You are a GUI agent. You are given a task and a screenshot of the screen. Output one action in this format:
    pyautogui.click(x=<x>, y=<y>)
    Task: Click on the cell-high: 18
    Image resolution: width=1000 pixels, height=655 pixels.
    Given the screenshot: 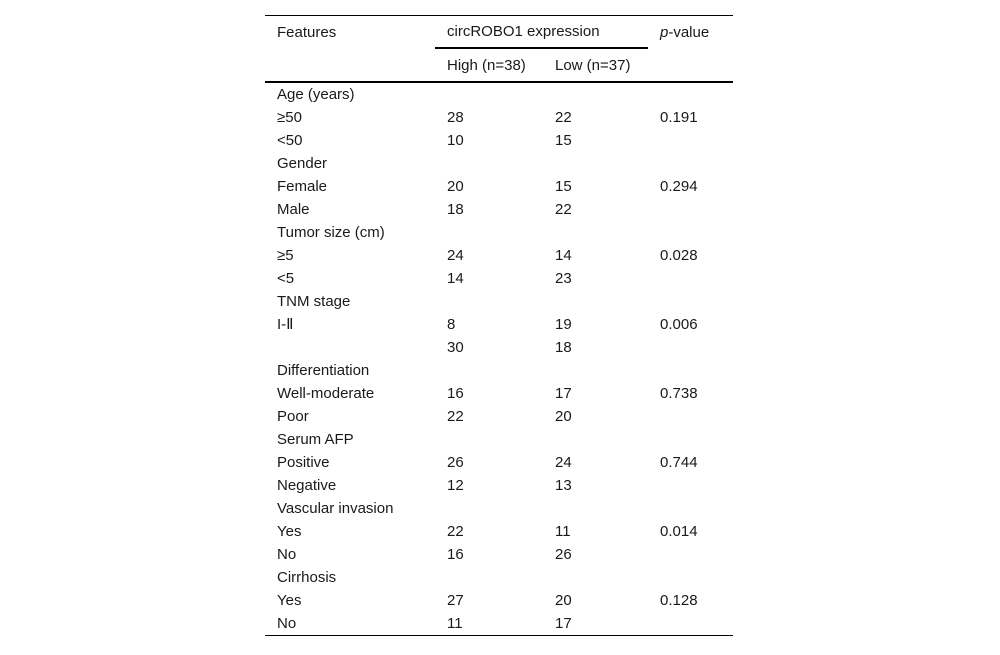 What is the action you would take?
    pyautogui.click(x=455, y=209)
    